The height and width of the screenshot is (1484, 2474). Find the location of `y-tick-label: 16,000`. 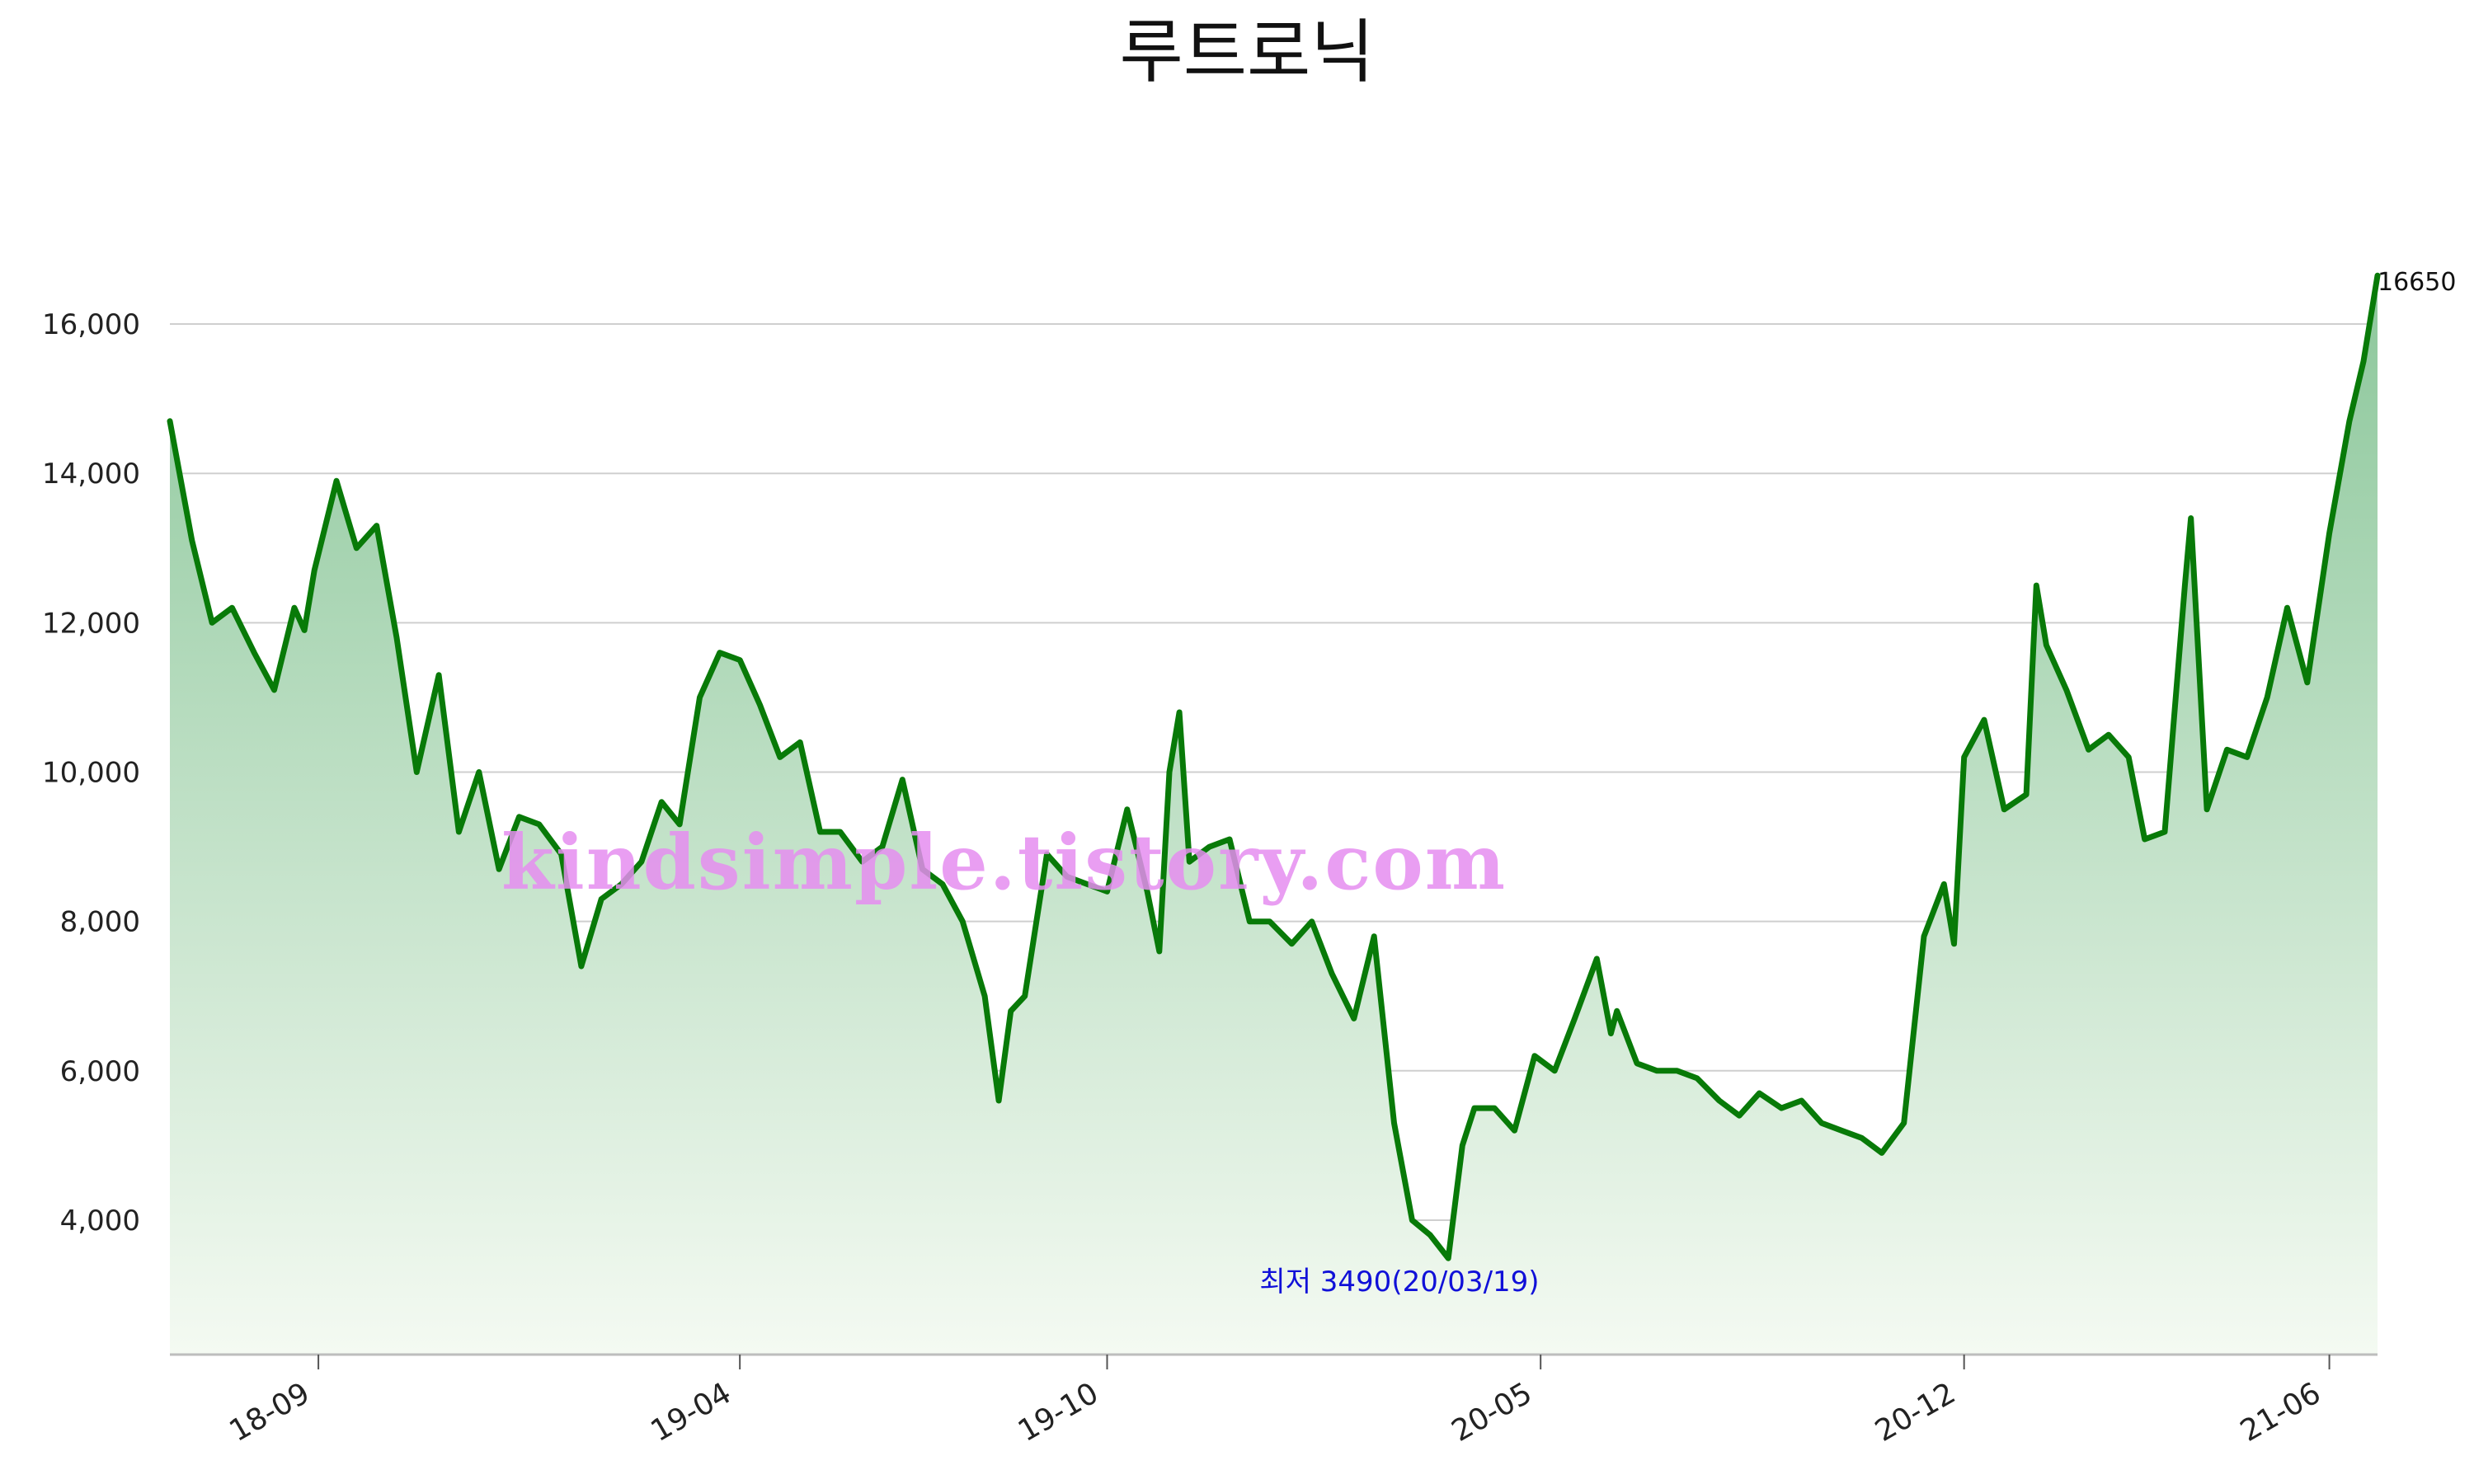

y-tick-label: 16,000 is located at coordinates (91, 324).